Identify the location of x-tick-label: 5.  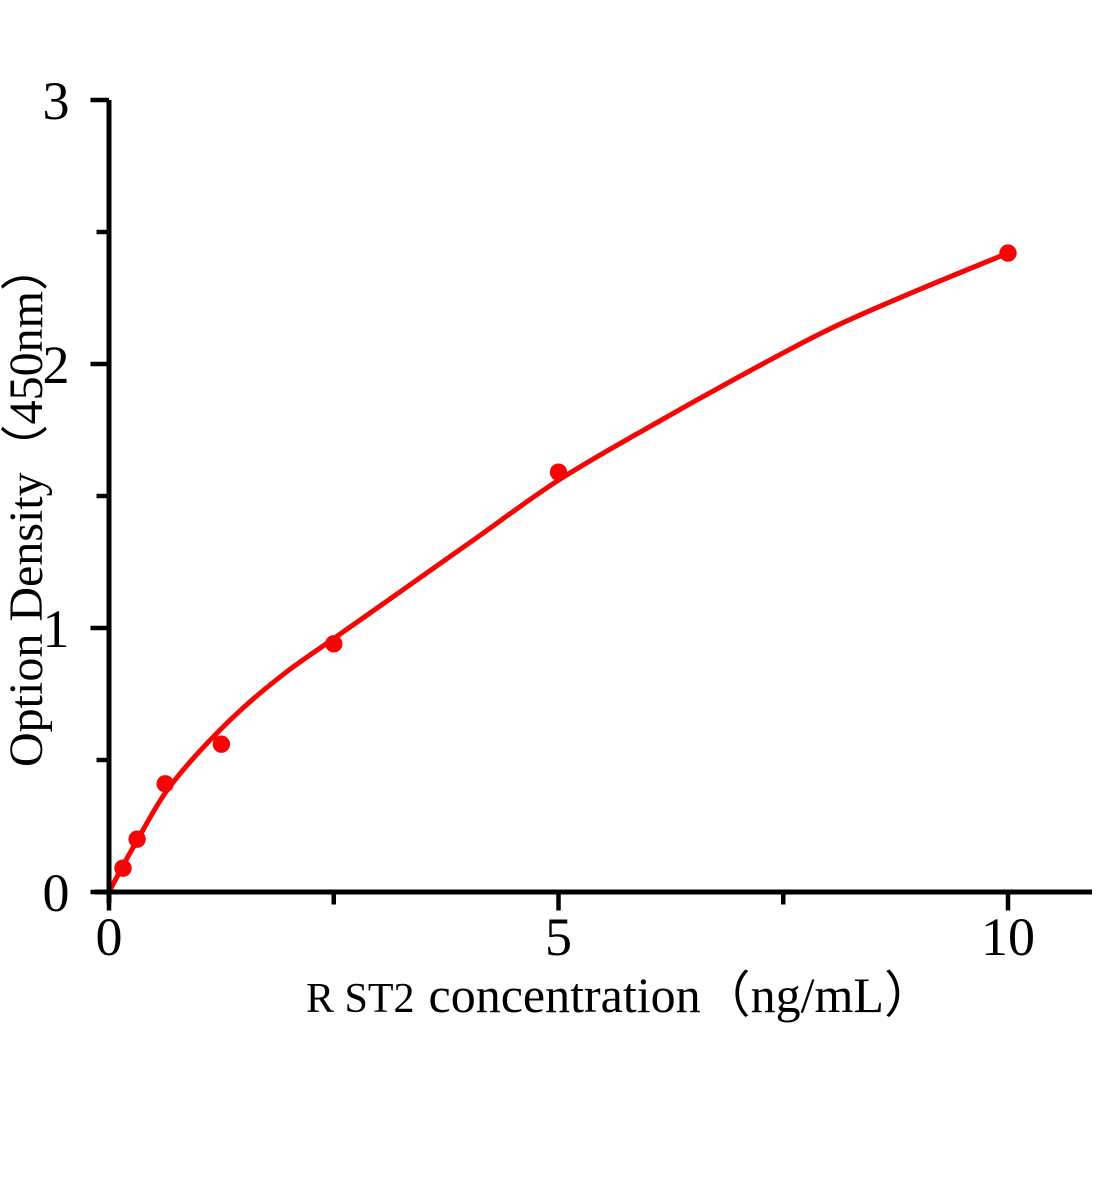
(558, 937).